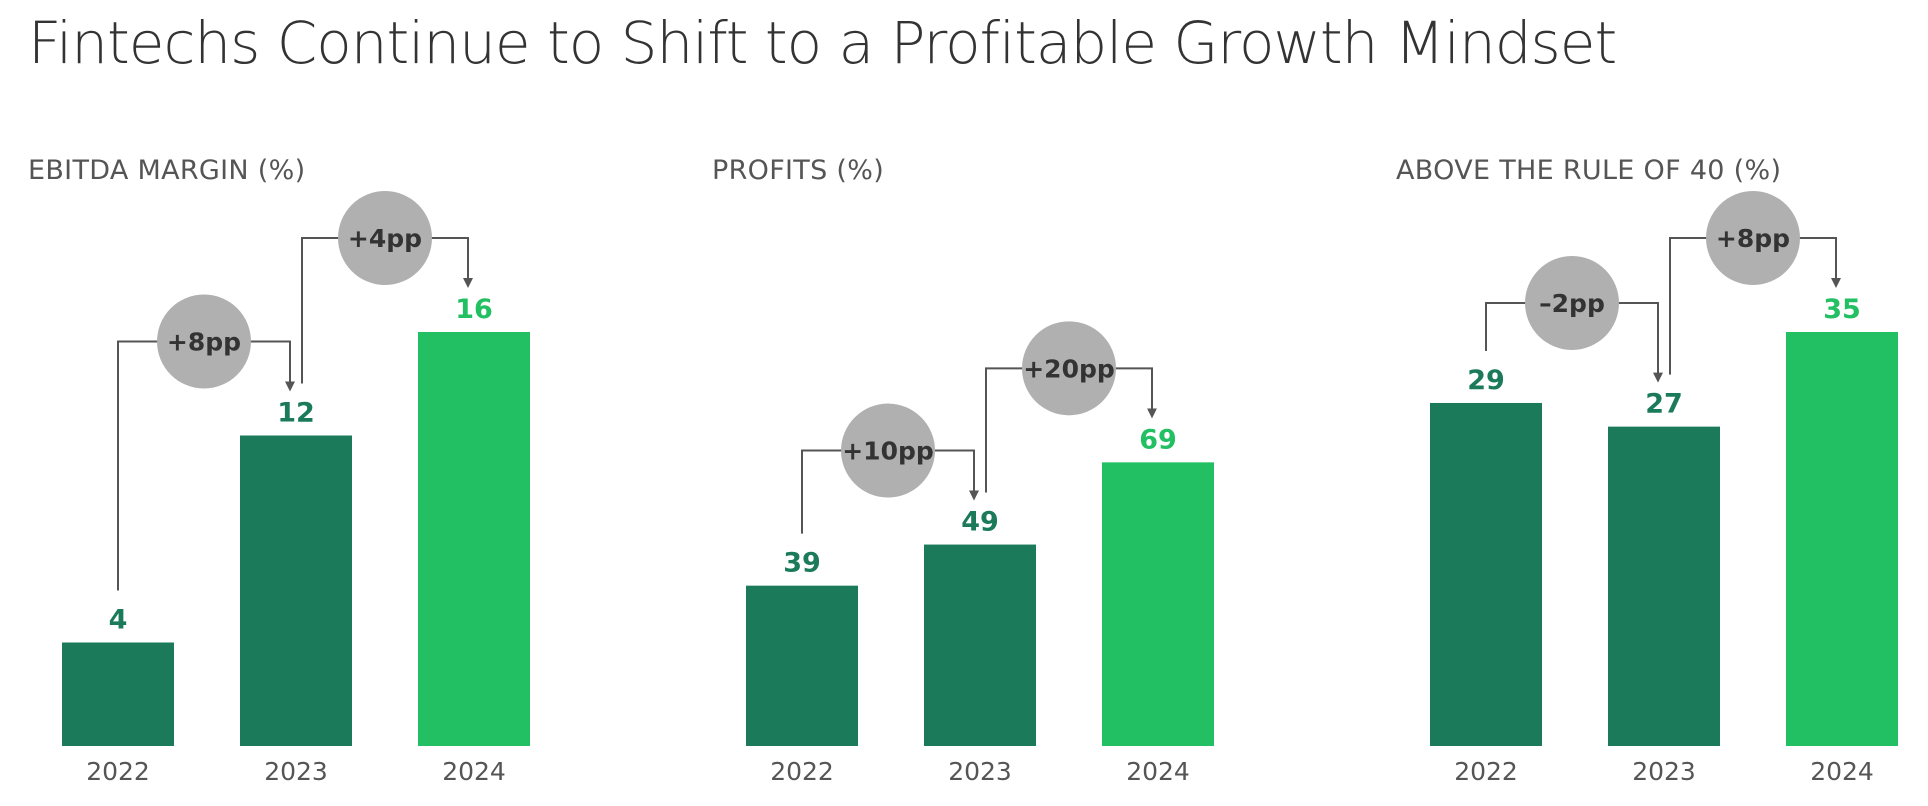 The height and width of the screenshot is (806, 1928). Describe the element at coordinates (474, 309) in the screenshot. I see `value-label-2024: 16` at that location.